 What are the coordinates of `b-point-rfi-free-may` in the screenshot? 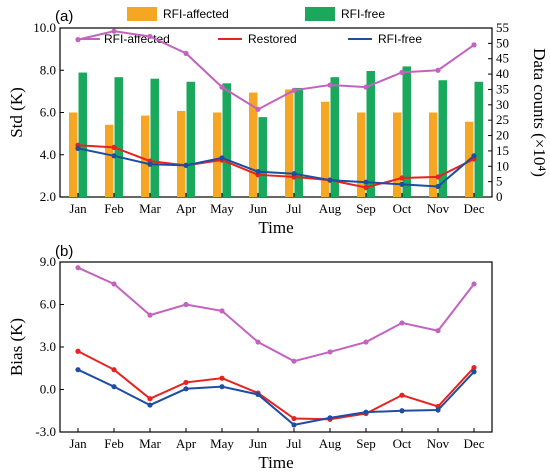 It's located at (222, 387).